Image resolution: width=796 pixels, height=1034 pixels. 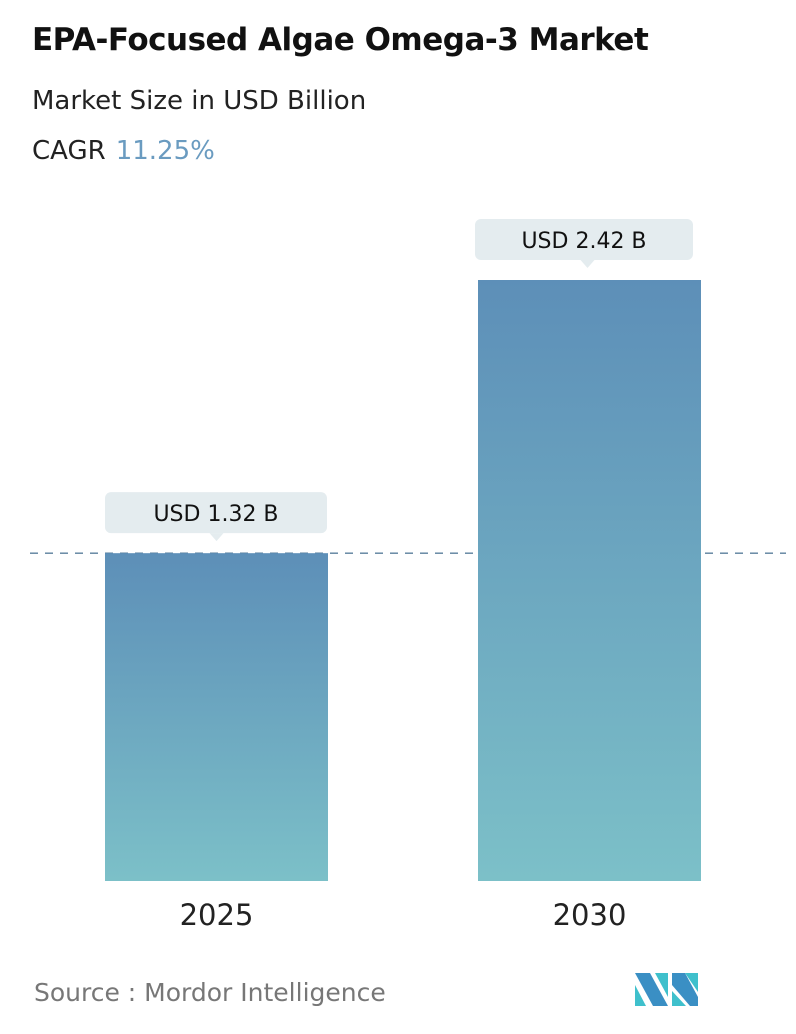 I want to click on cagr-label: CAGR, so click(x=69, y=151).